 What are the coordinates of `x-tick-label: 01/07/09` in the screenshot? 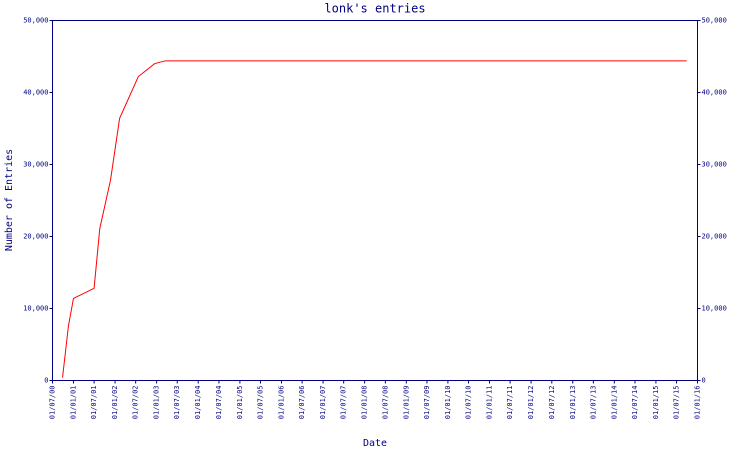 It's located at (427, 403).